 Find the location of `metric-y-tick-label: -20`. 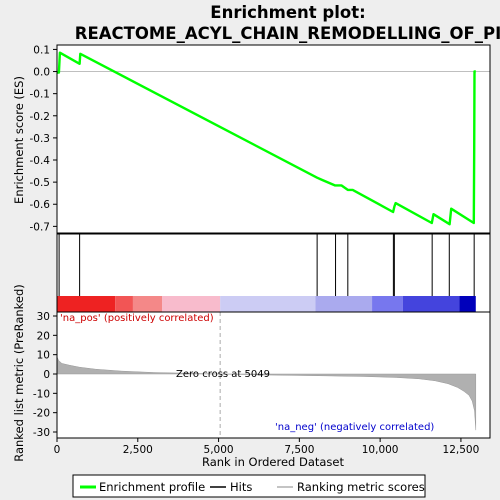

metric-y-tick-label: -20 is located at coordinates (41, 414).